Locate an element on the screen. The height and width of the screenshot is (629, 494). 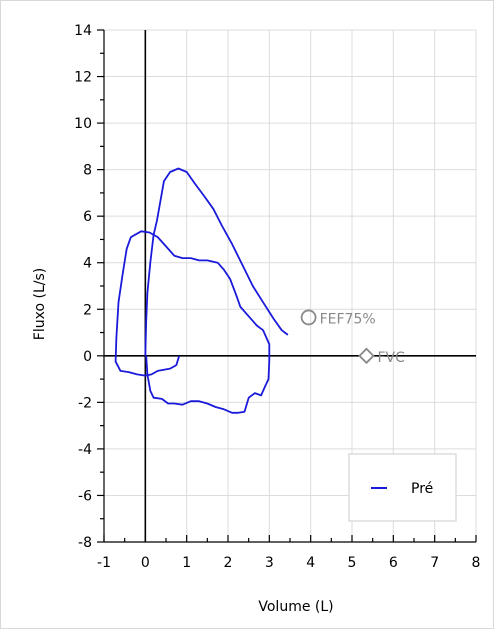
y-tick-label: 14 is located at coordinates (83, 31).